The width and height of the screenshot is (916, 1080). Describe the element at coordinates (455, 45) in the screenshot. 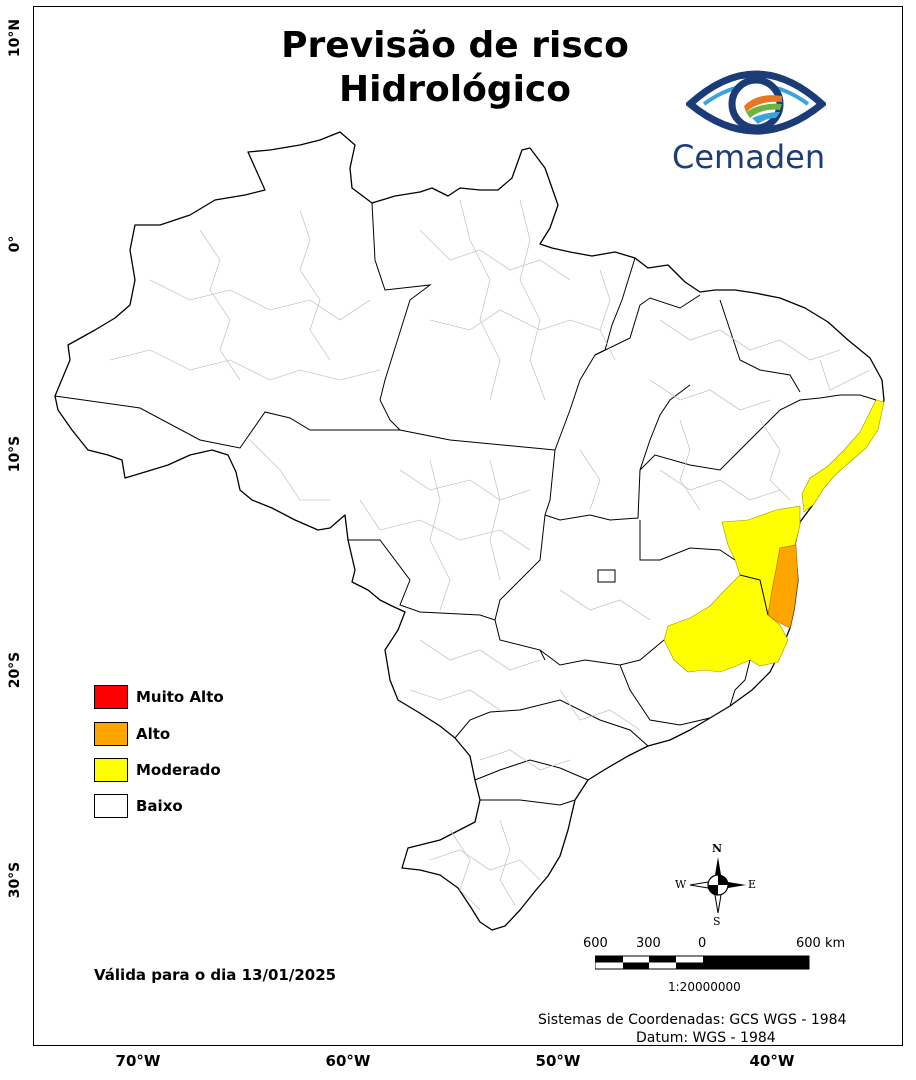

I see `map-title-line1: Previsão de risco` at that location.